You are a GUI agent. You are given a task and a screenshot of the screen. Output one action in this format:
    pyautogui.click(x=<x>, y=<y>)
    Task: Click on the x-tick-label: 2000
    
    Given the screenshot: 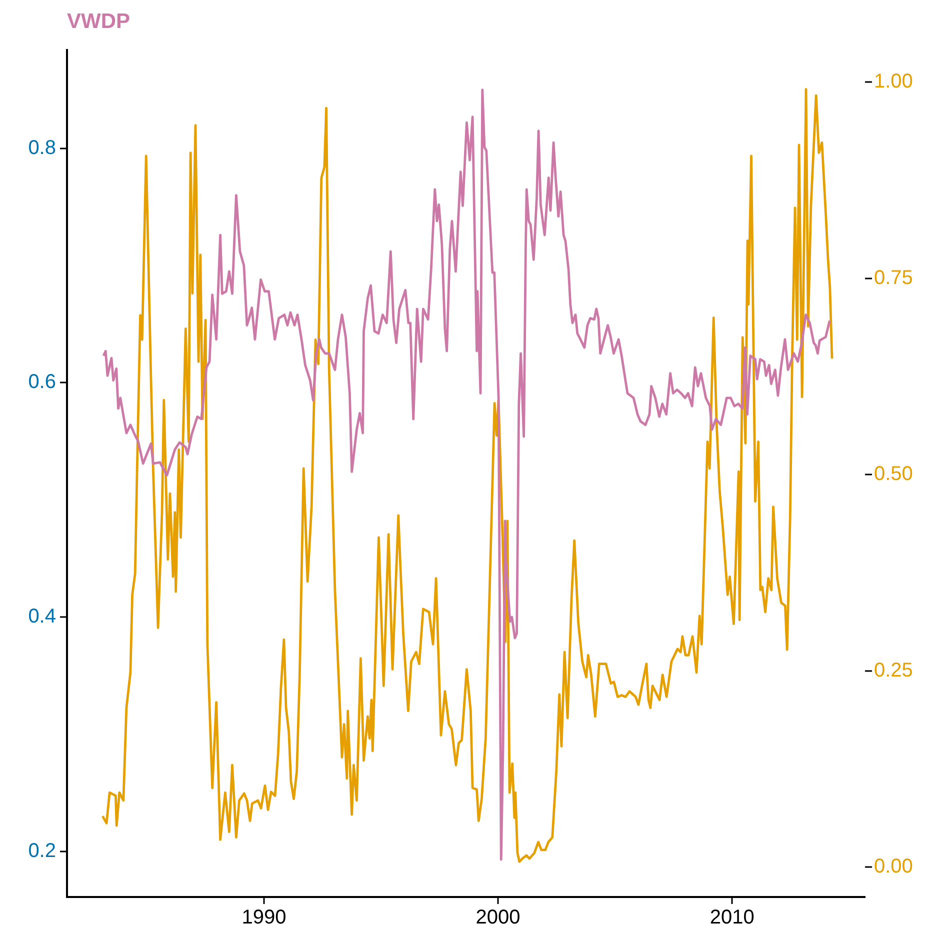 What is the action you would take?
    pyautogui.click(x=498, y=917)
    